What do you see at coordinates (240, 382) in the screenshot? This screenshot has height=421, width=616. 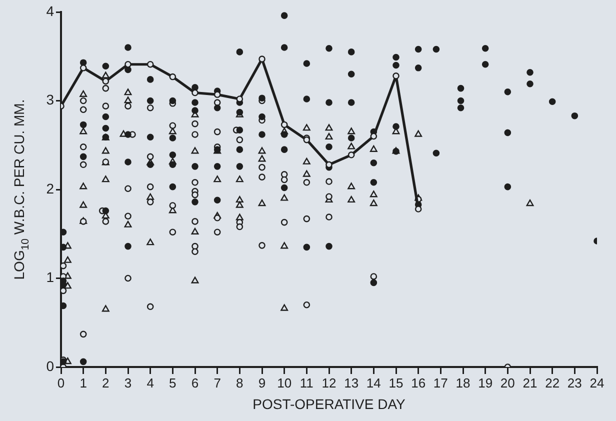 I see `x-tick-label: 8` at bounding box center [240, 382].